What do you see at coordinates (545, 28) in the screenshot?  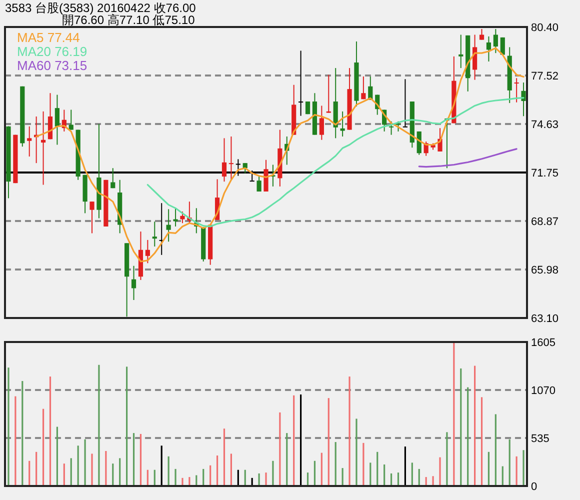 I see `y-tick-label: 80.40` at bounding box center [545, 28].